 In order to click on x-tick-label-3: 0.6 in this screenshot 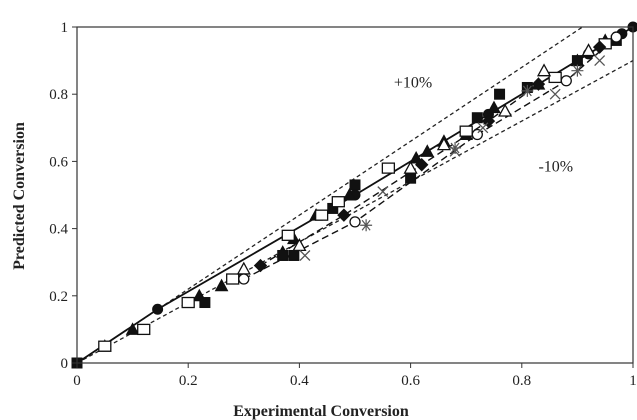, I will do `click(410, 381)`.